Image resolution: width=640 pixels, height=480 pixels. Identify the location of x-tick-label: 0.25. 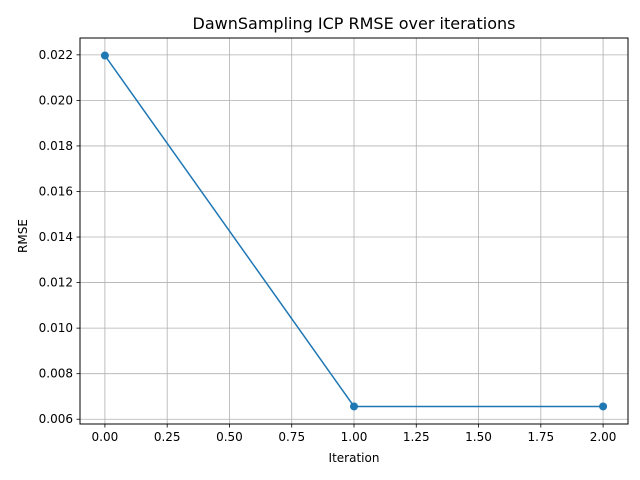
(167, 437).